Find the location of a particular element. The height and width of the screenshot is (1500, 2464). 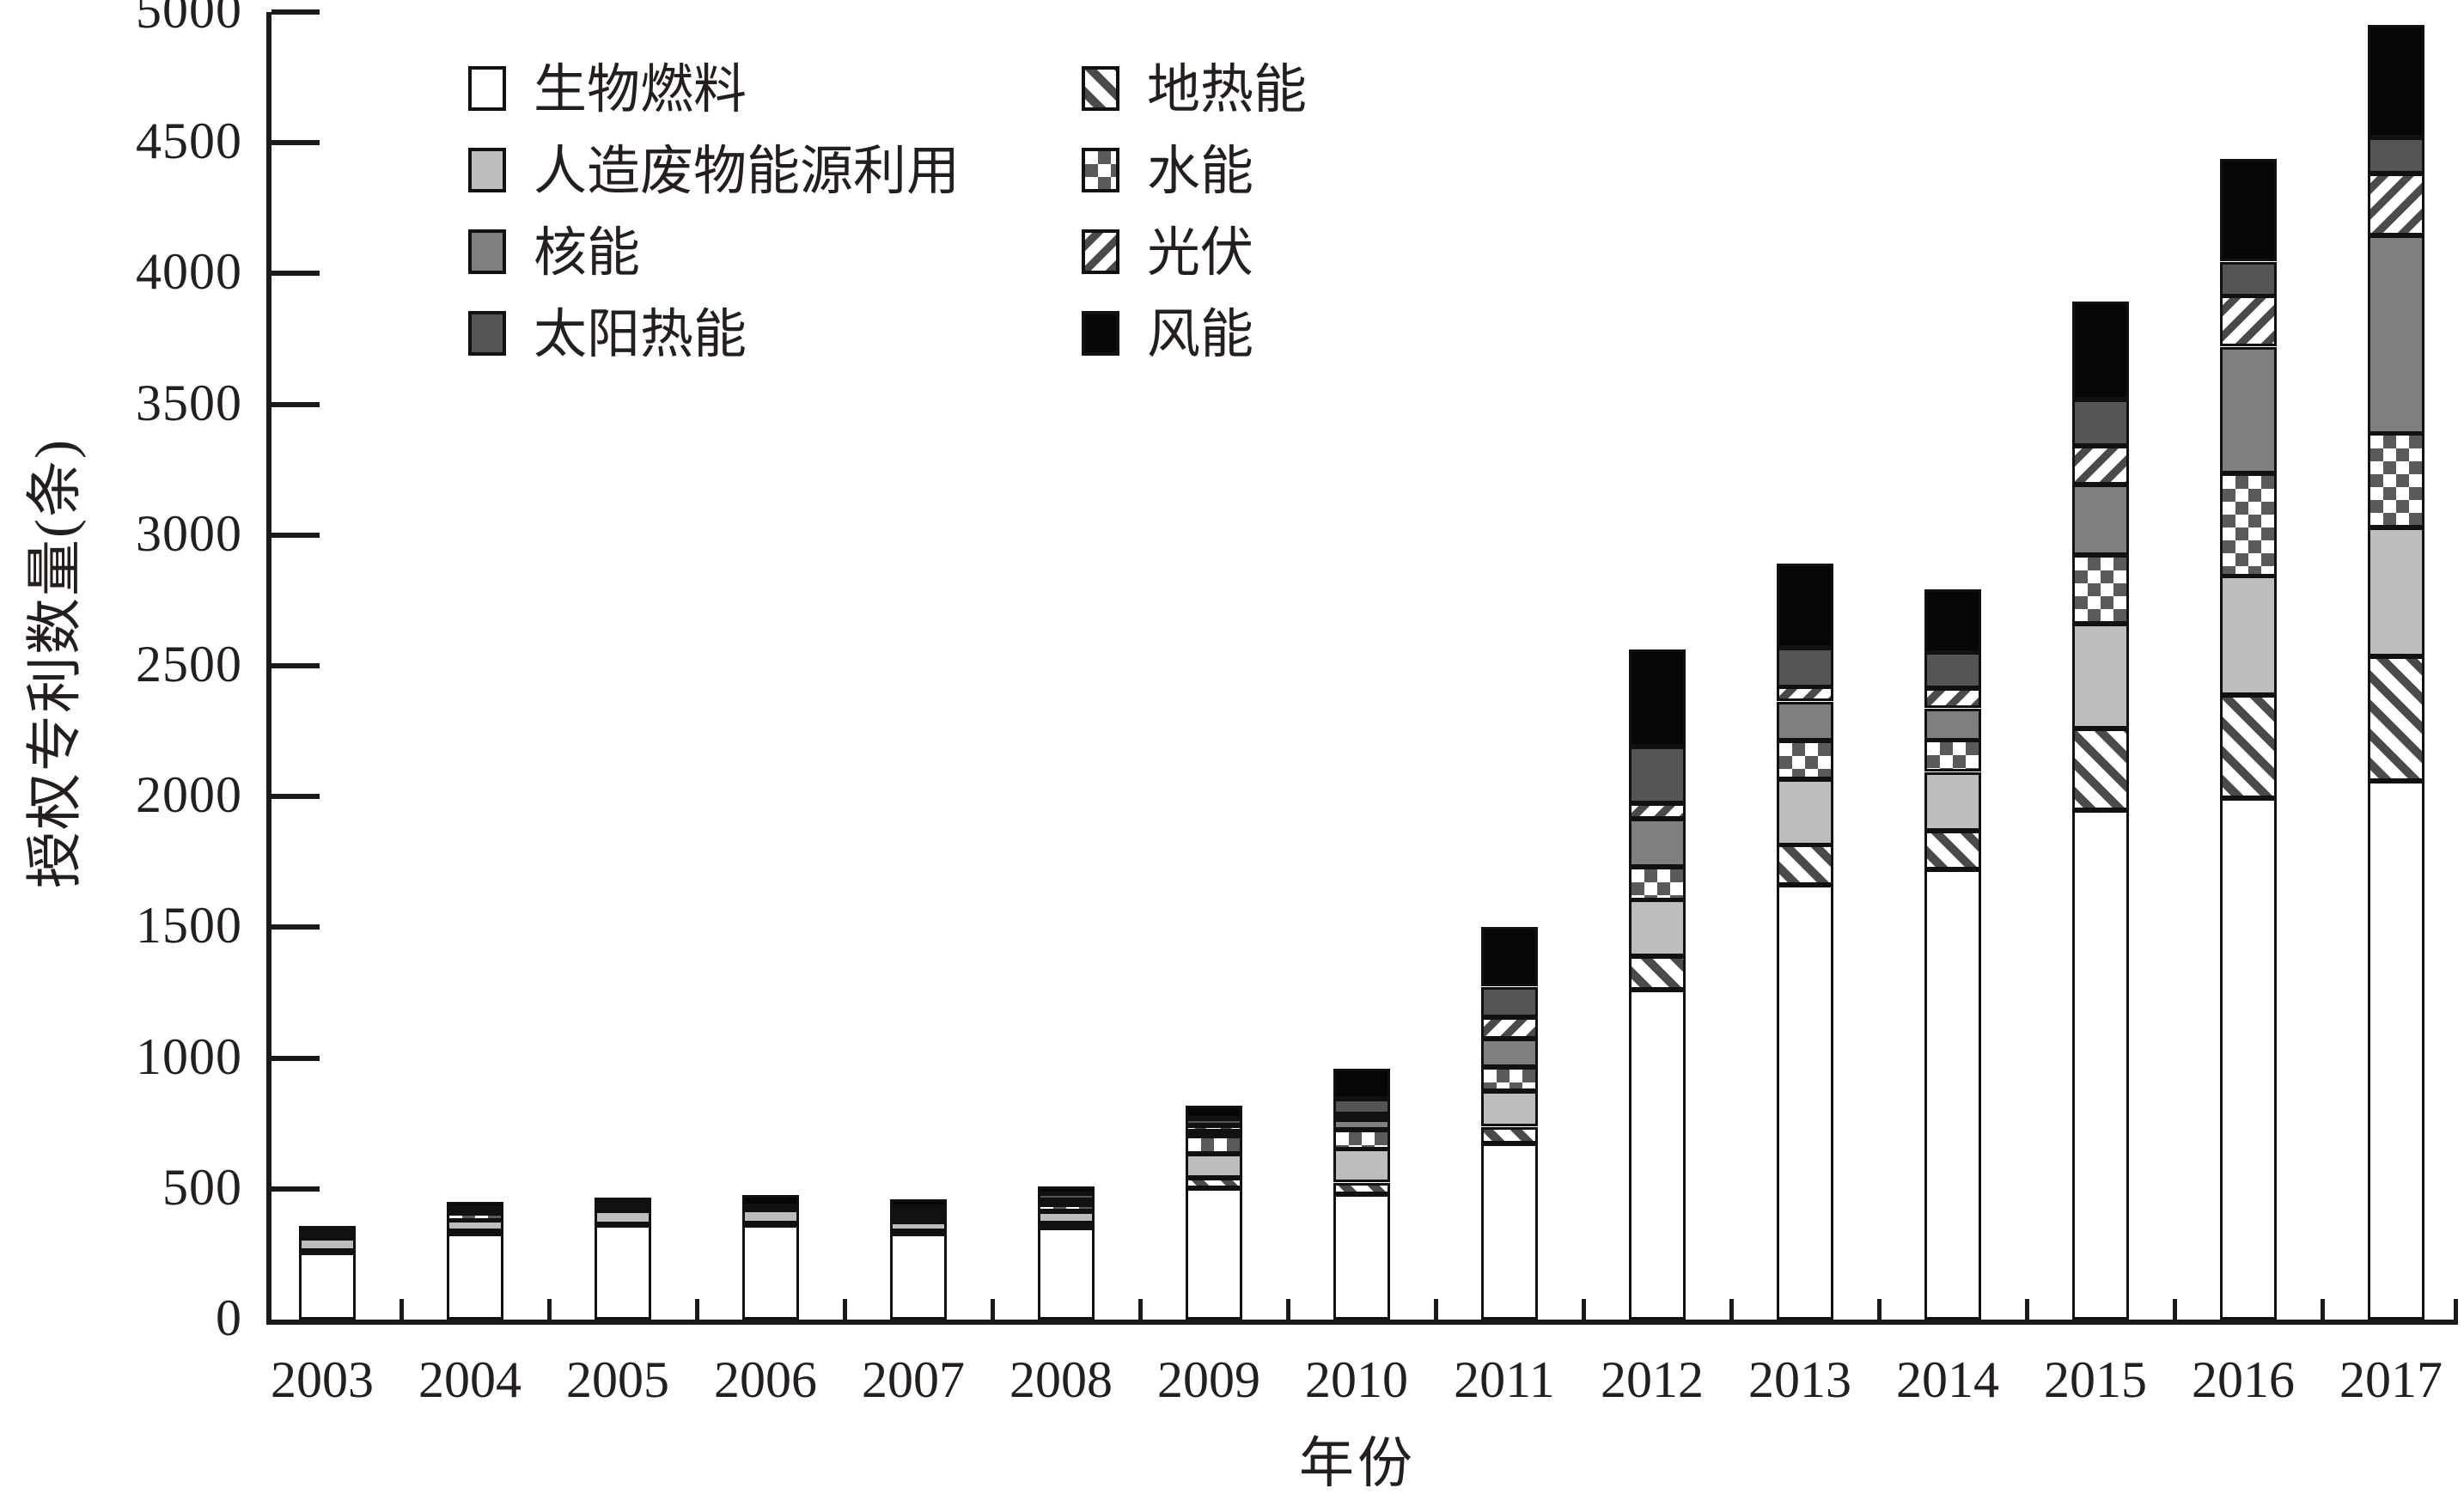

bar-segment-2010-水能 is located at coordinates (1361, 1139).